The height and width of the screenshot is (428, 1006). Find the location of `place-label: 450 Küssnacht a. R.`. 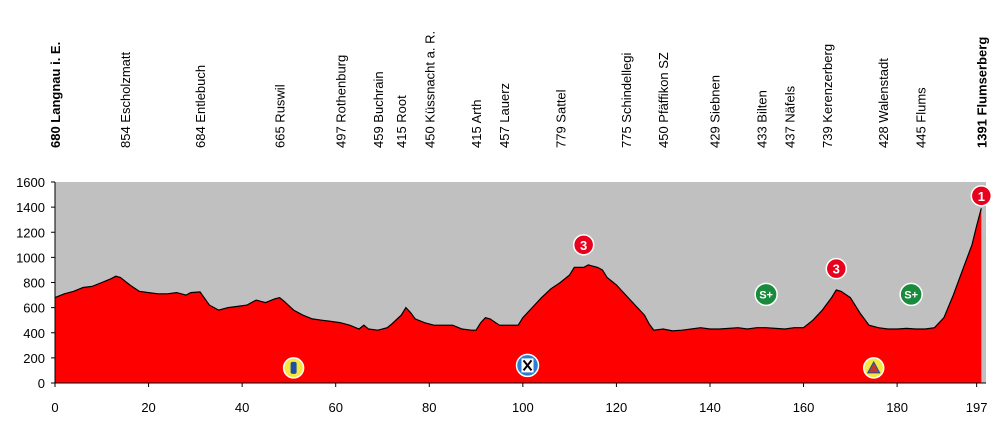

place-label: 450 Küssnacht a. R. is located at coordinates (429, 89).